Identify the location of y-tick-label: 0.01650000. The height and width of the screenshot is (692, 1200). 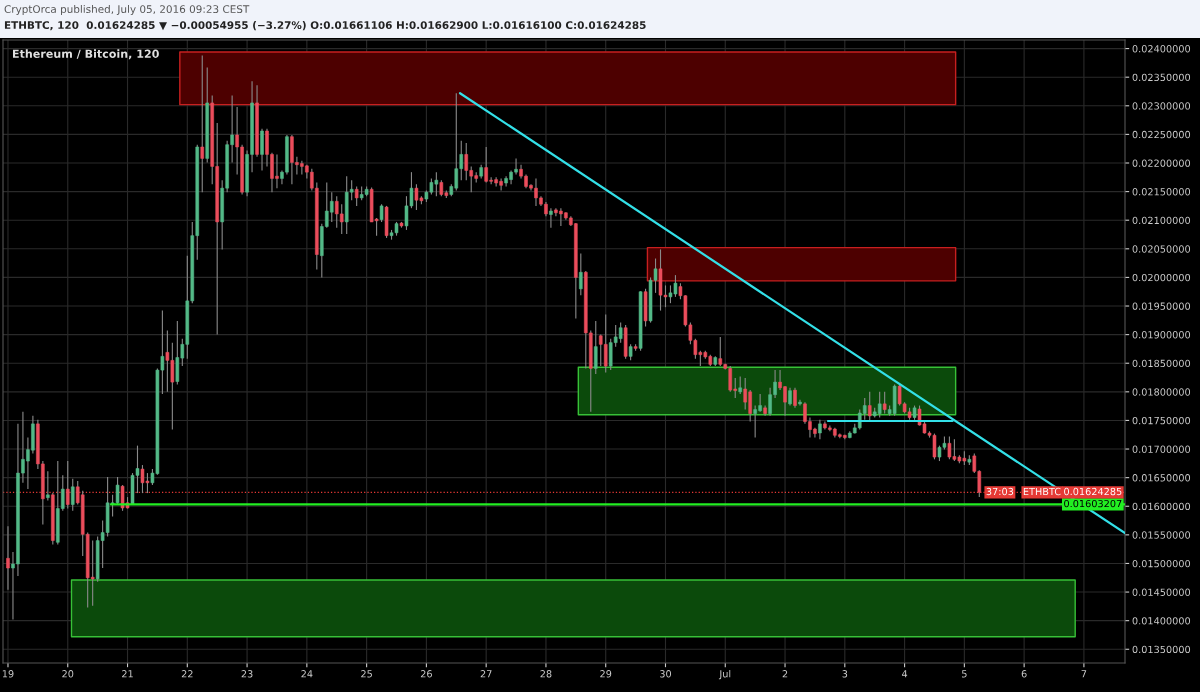
(1161, 478).